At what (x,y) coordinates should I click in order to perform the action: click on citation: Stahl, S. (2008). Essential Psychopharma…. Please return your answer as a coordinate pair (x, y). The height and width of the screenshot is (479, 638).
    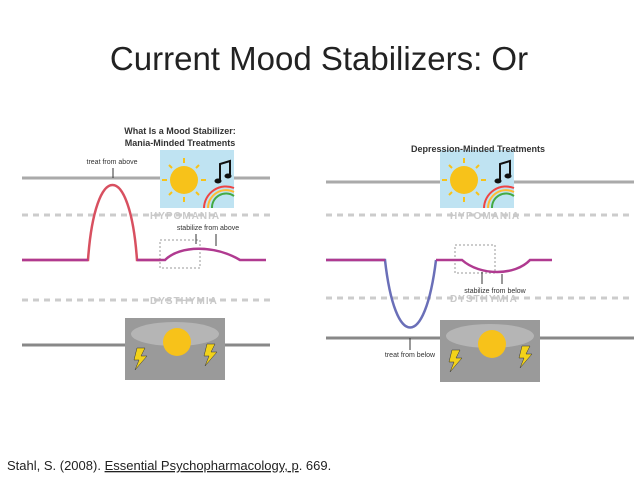
    Looking at the image, I should click on (169, 465).